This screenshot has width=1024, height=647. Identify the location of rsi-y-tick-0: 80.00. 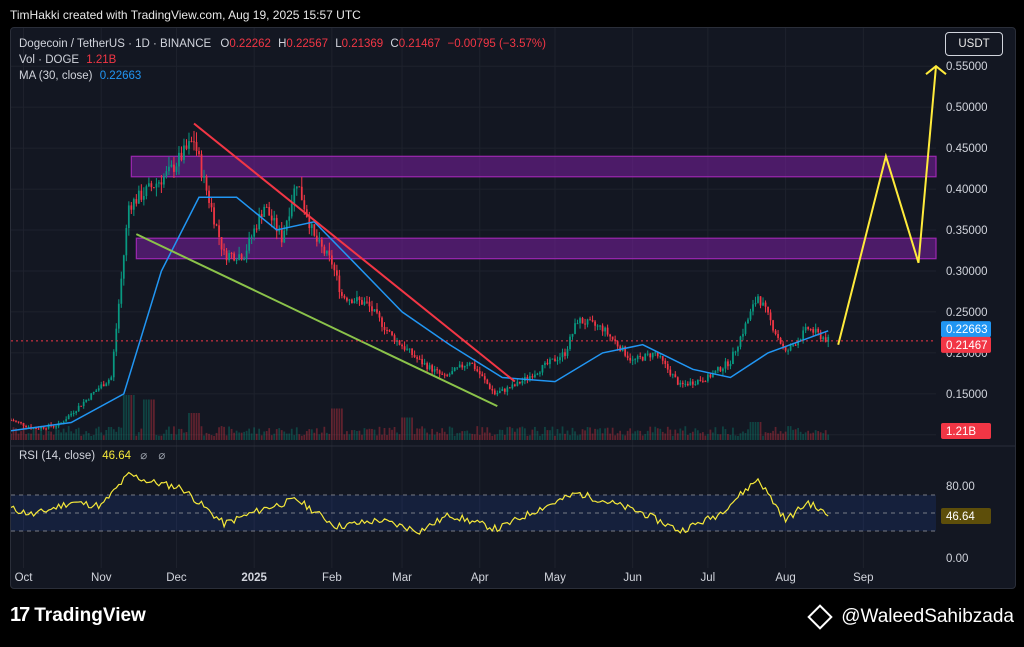
(960, 487).